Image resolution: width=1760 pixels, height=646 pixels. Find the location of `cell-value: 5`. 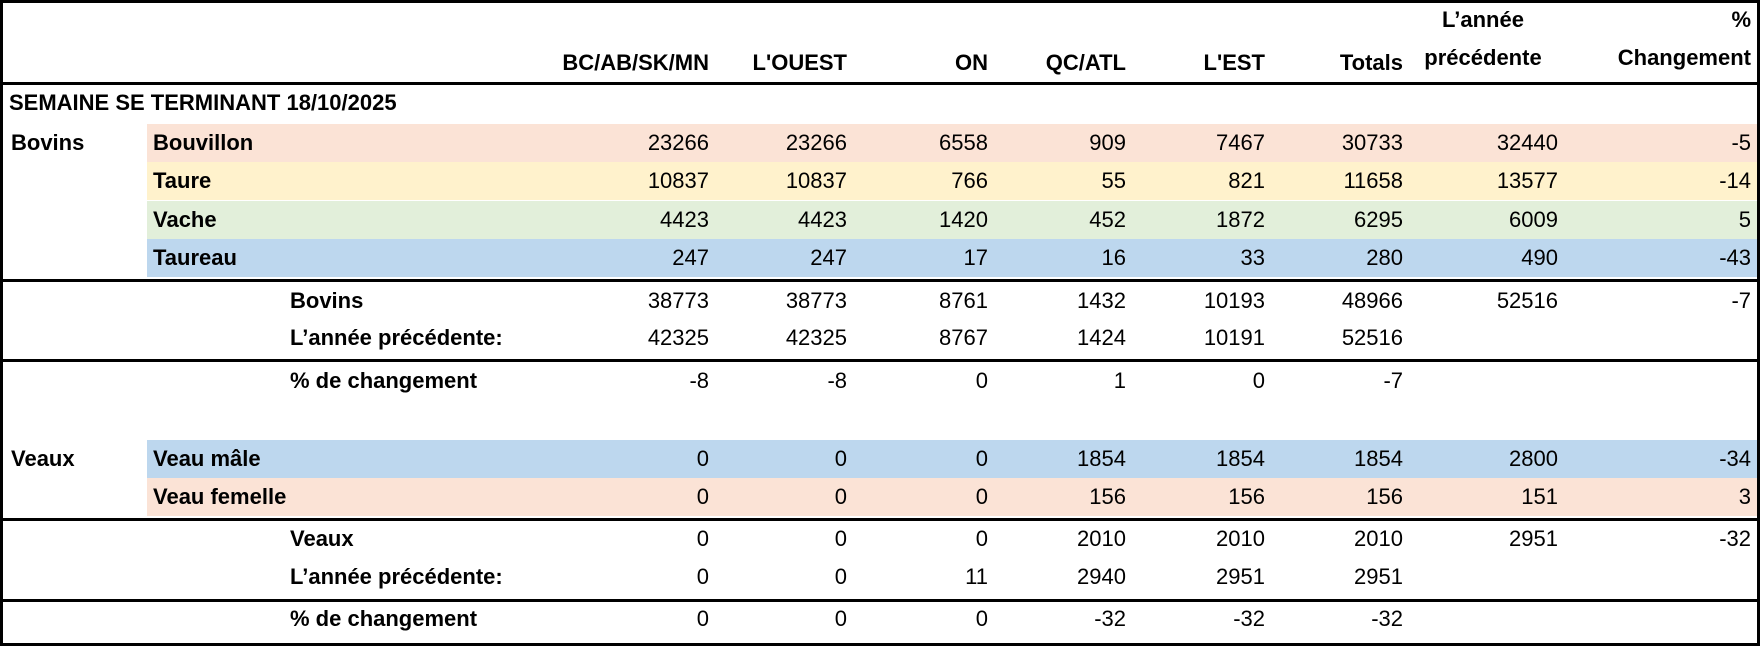

cell-value: 5 is located at coordinates (1744, 219).